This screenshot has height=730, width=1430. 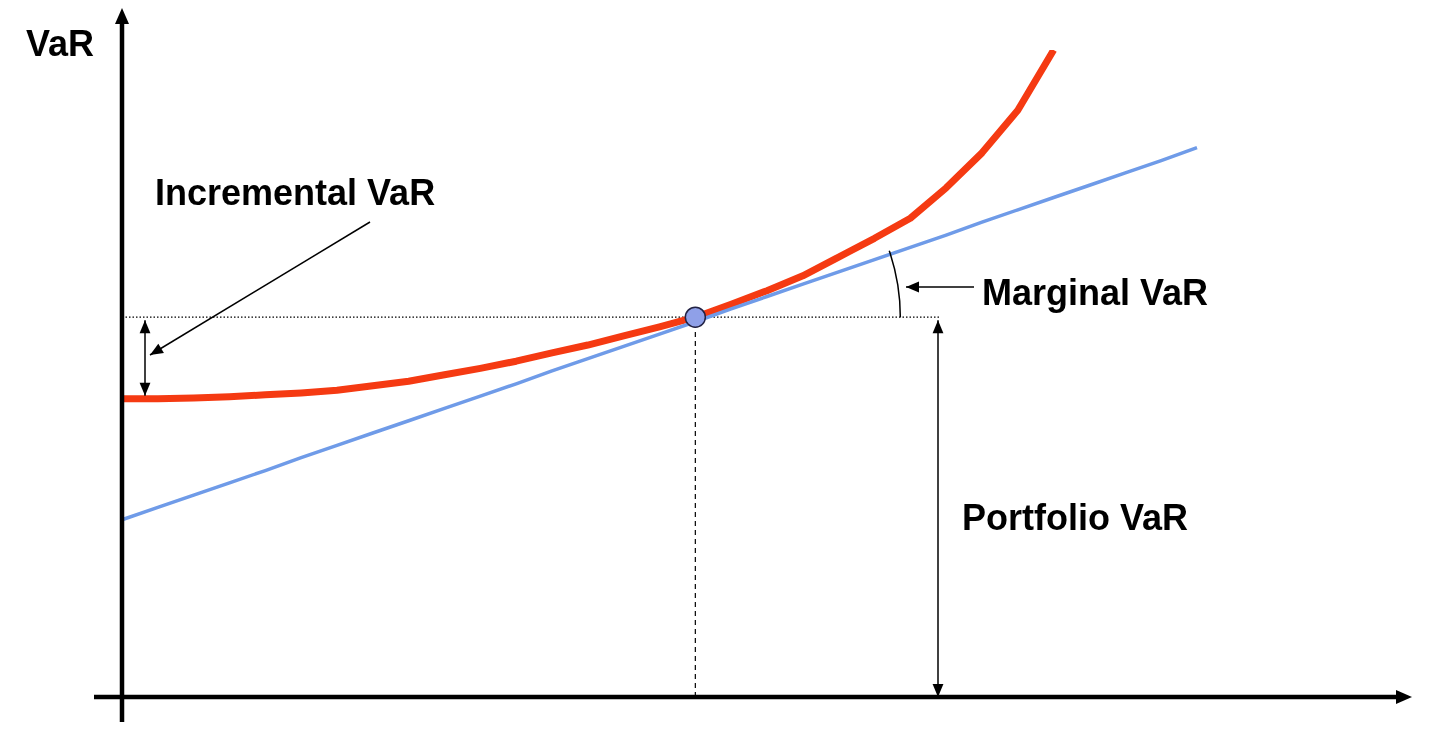 What do you see at coordinates (295, 192) in the screenshot?
I see `annotation: Incremental VaR` at bounding box center [295, 192].